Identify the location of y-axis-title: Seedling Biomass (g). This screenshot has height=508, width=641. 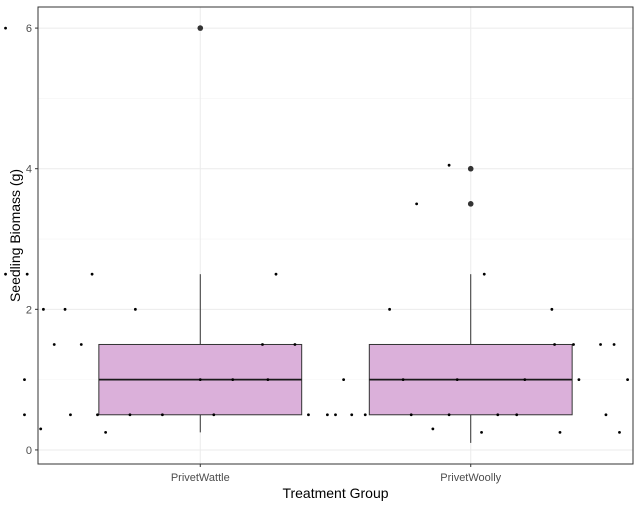
(15, 235).